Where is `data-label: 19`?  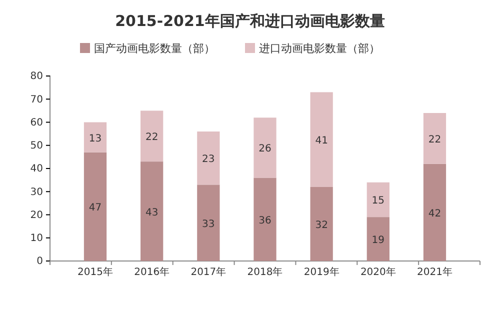
data-label: 19 is located at coordinates (378, 240).